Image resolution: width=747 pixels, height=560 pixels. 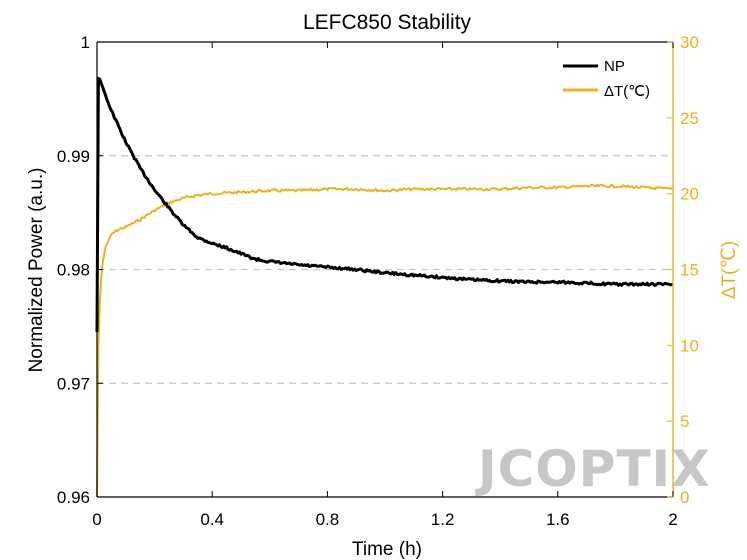 I want to click on y2-tick-label-4: 20, so click(x=689, y=194).